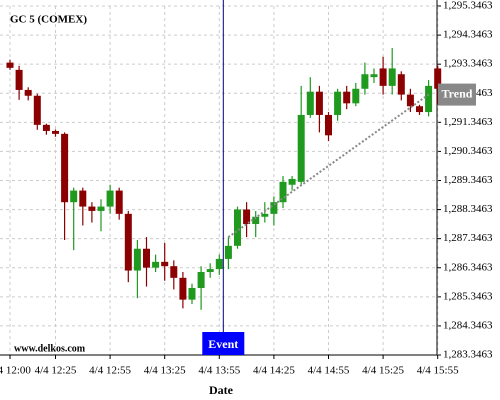 The height and width of the screenshot is (400, 500). What do you see at coordinates (468, 64) in the screenshot?
I see `y-tick-label: 1,293.3463` at bounding box center [468, 64].